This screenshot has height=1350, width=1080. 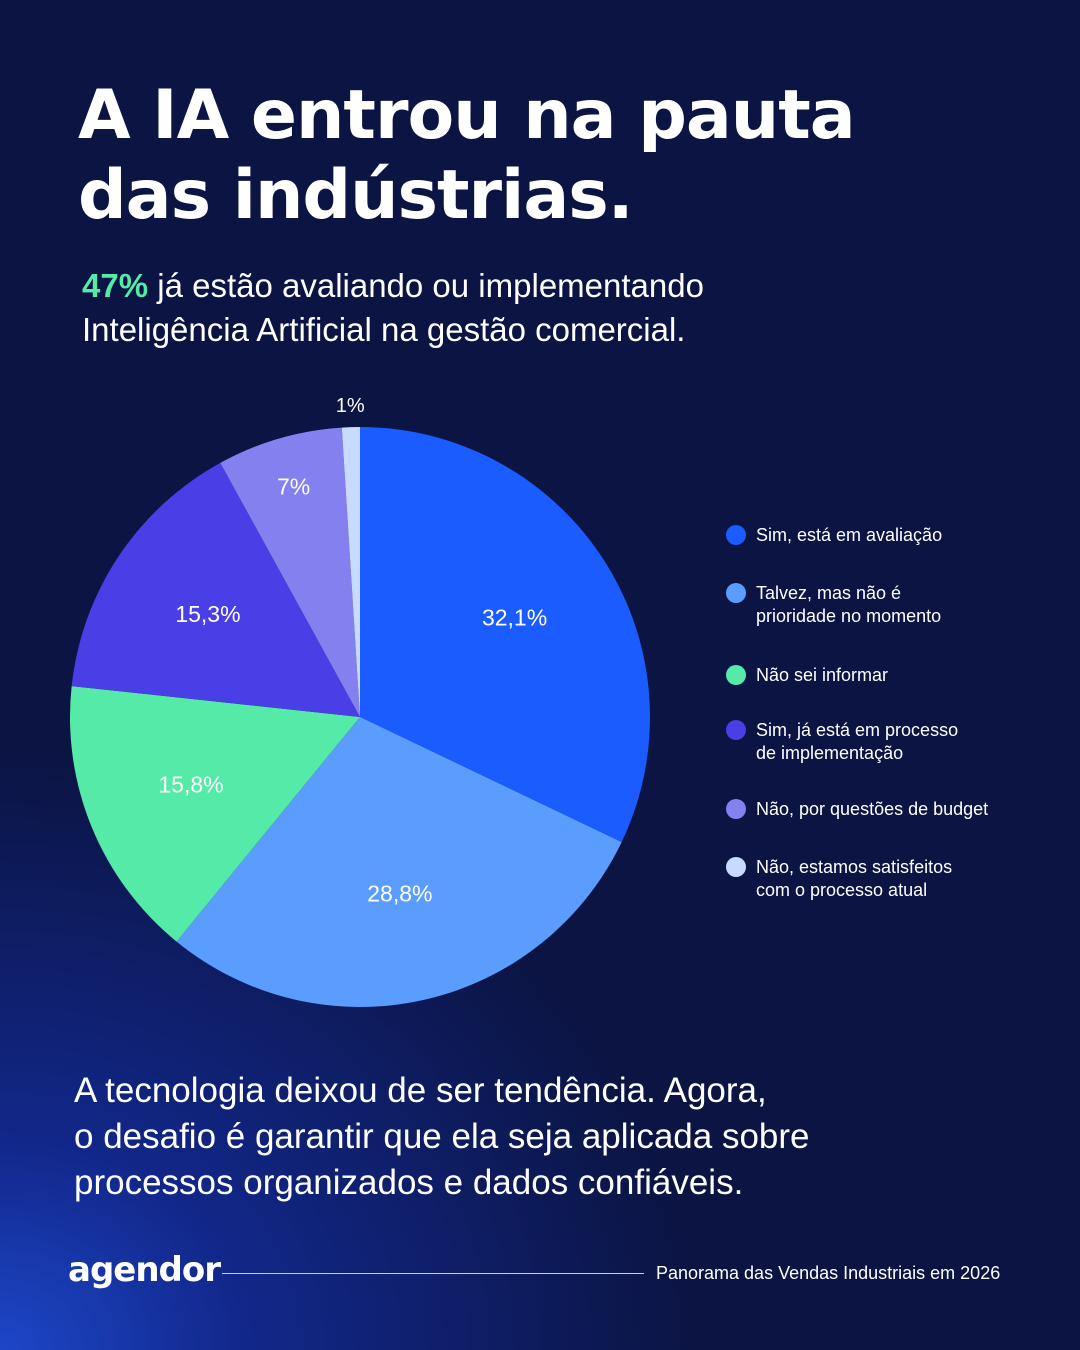 I want to click on value-label: 28,8%, so click(x=399, y=893).